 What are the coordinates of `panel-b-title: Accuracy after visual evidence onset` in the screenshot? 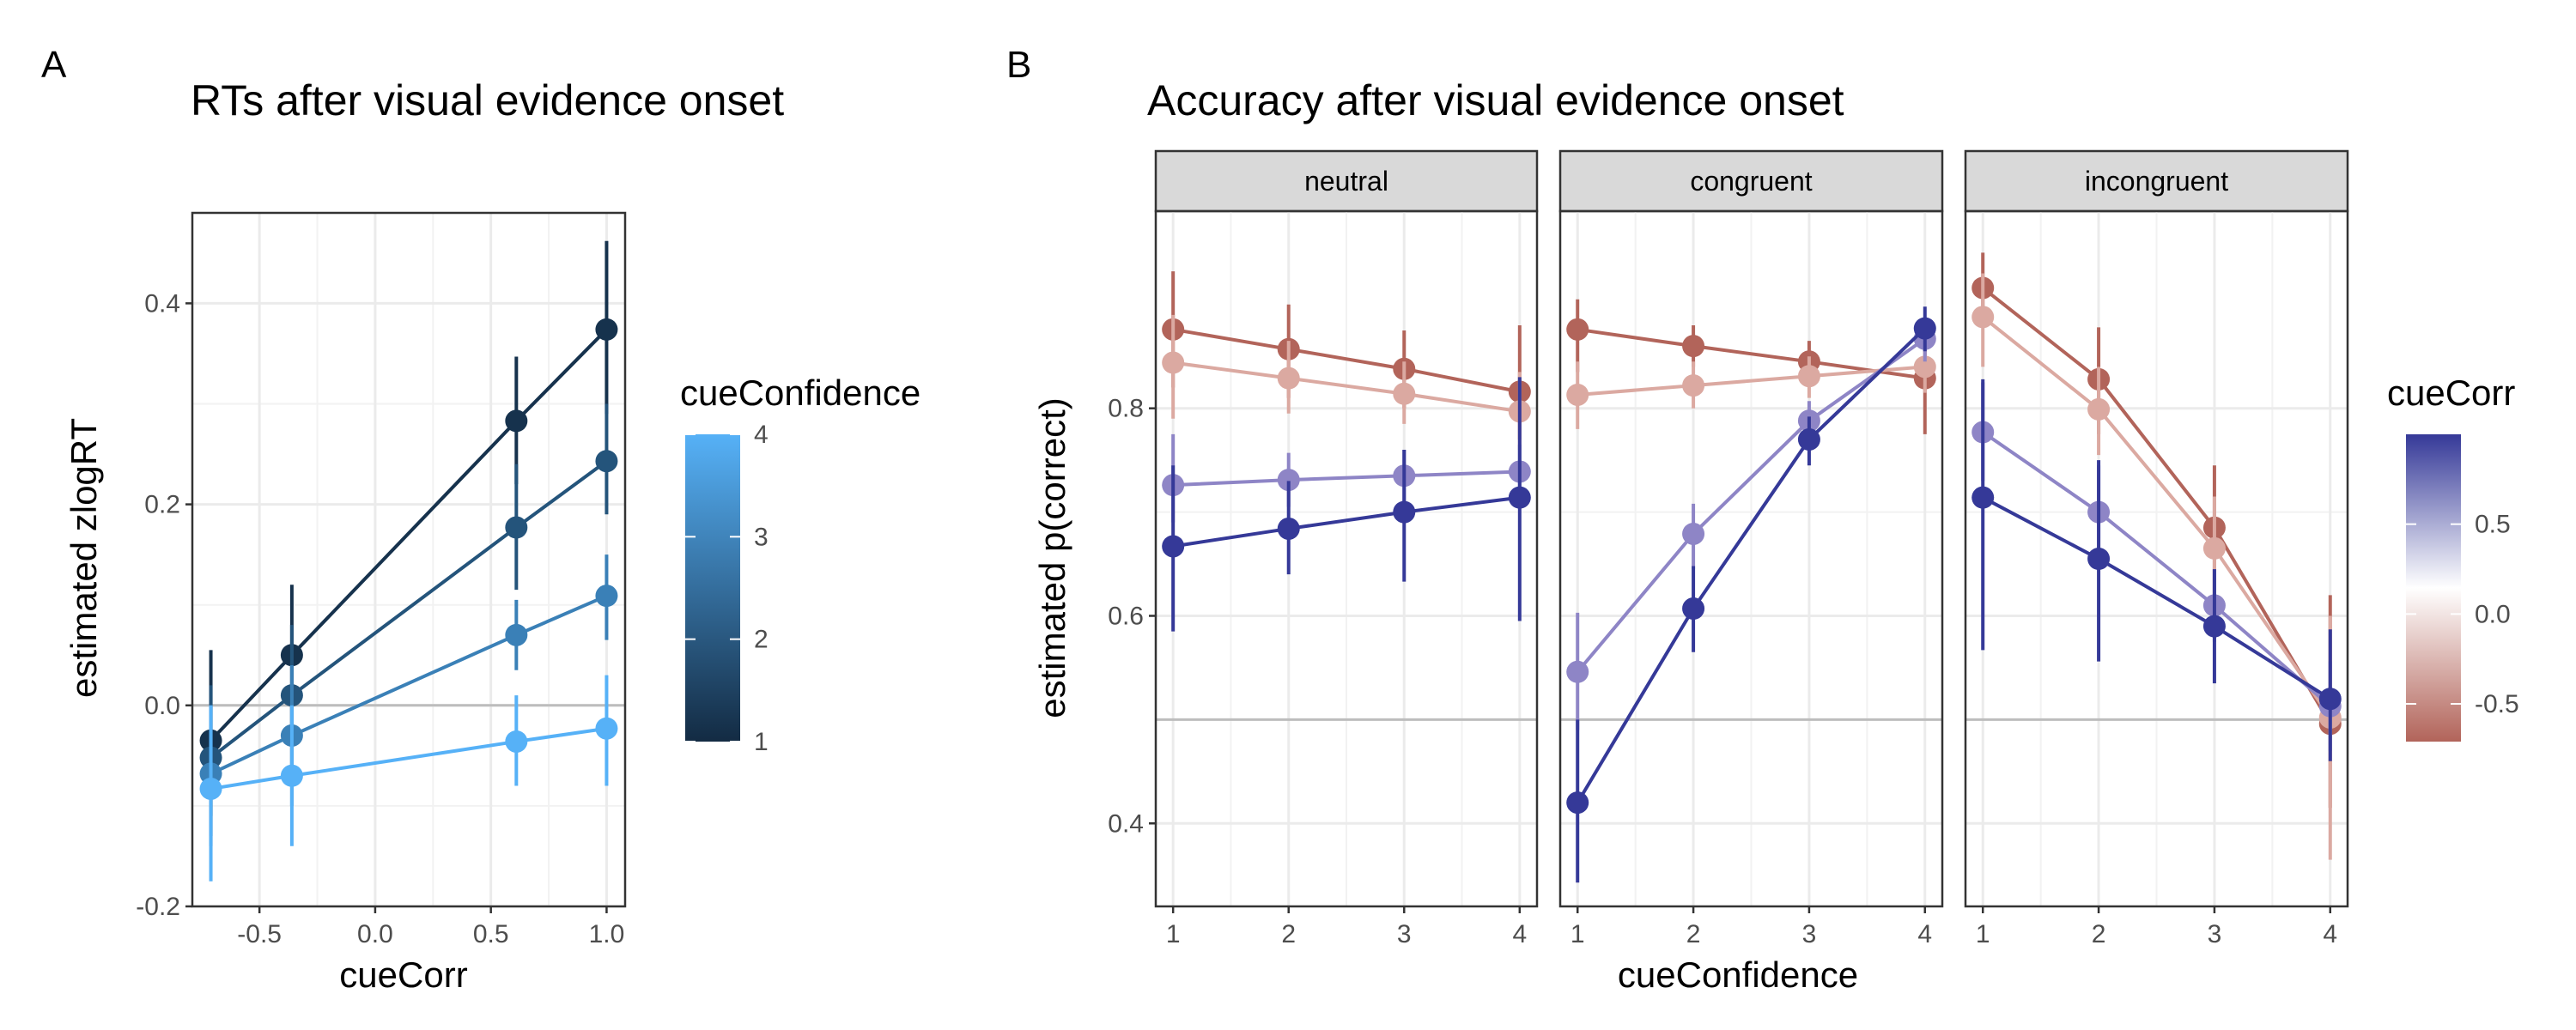 It's located at (1495, 100).